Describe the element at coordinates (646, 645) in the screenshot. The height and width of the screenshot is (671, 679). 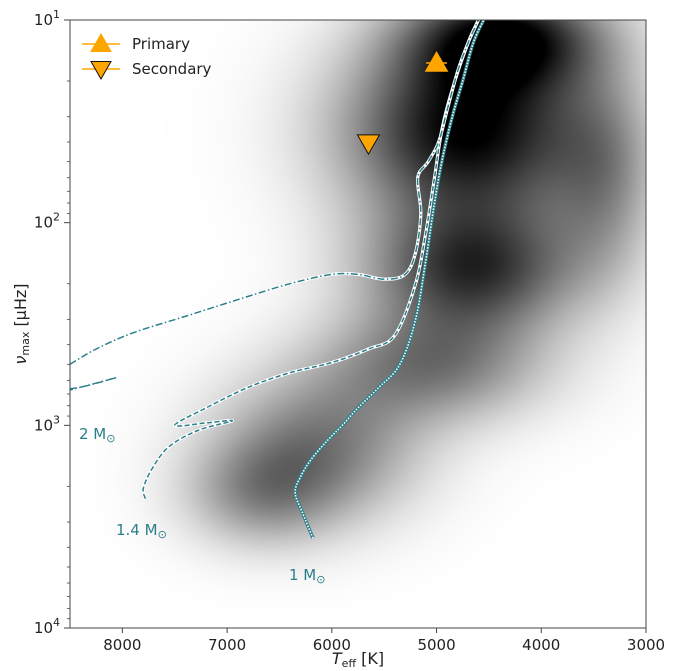
I see `x-tick-label: 3000` at that location.